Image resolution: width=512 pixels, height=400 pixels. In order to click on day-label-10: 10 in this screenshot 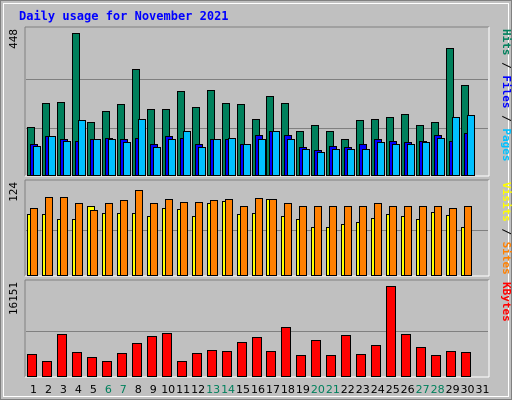, I will do `click(168, 389)`.